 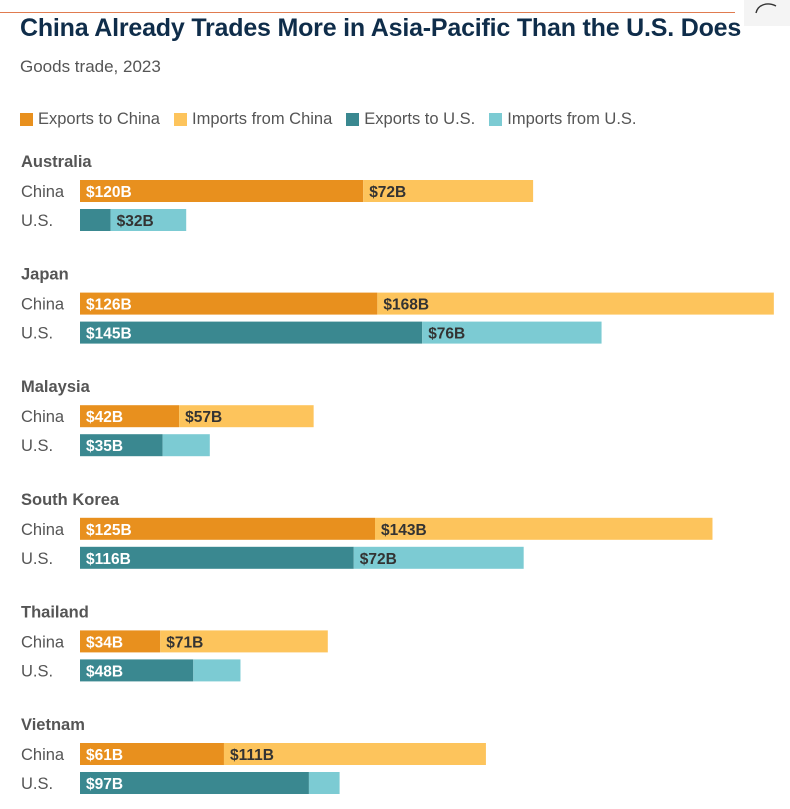 I want to click on data-label: $71B, so click(x=184, y=642).